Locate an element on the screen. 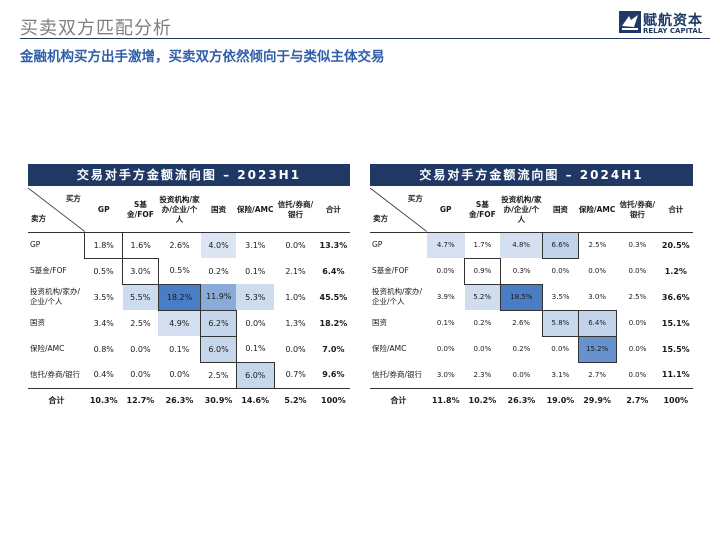  page-title: 买卖双方匹配分析 is located at coordinates (96, 28).